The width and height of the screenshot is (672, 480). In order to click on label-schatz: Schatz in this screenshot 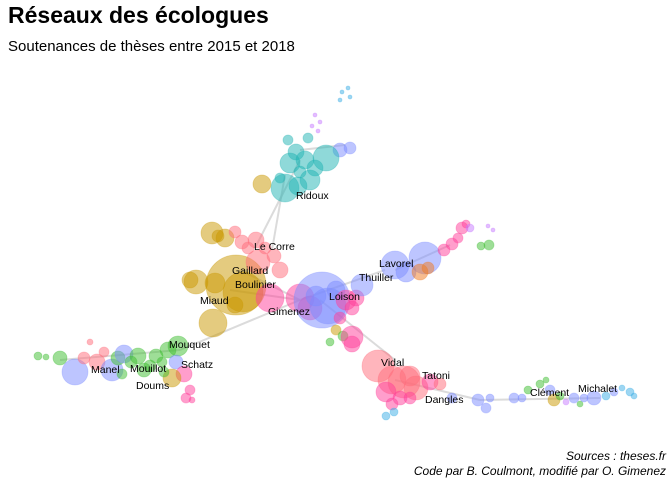, I will do `click(197, 365)`.